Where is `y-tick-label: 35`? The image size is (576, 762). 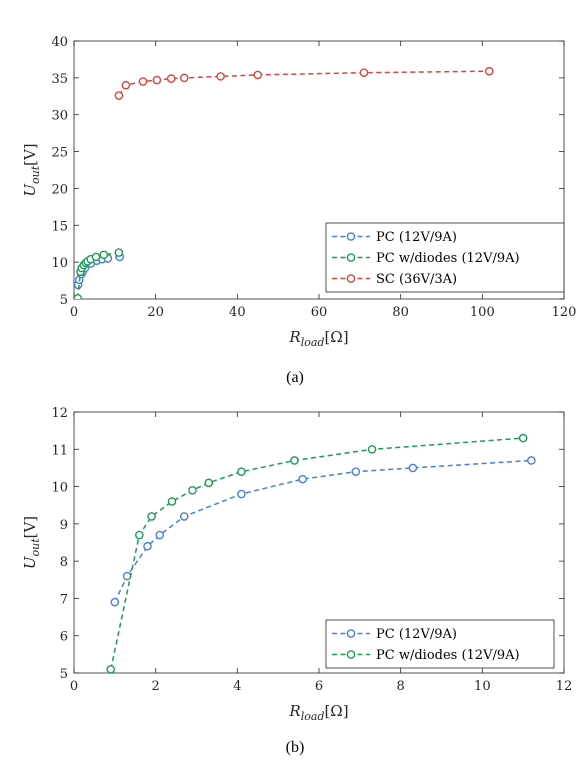 y-tick-label: 35 is located at coordinates (59, 79).